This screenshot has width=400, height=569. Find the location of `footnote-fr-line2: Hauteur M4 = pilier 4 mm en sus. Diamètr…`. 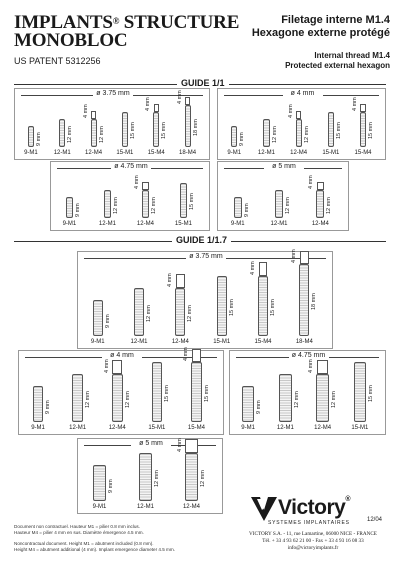

footnote-fr-line2: Hauteur M4 = pilier 4 mm en sus. Diamètr… is located at coordinates (79, 532).